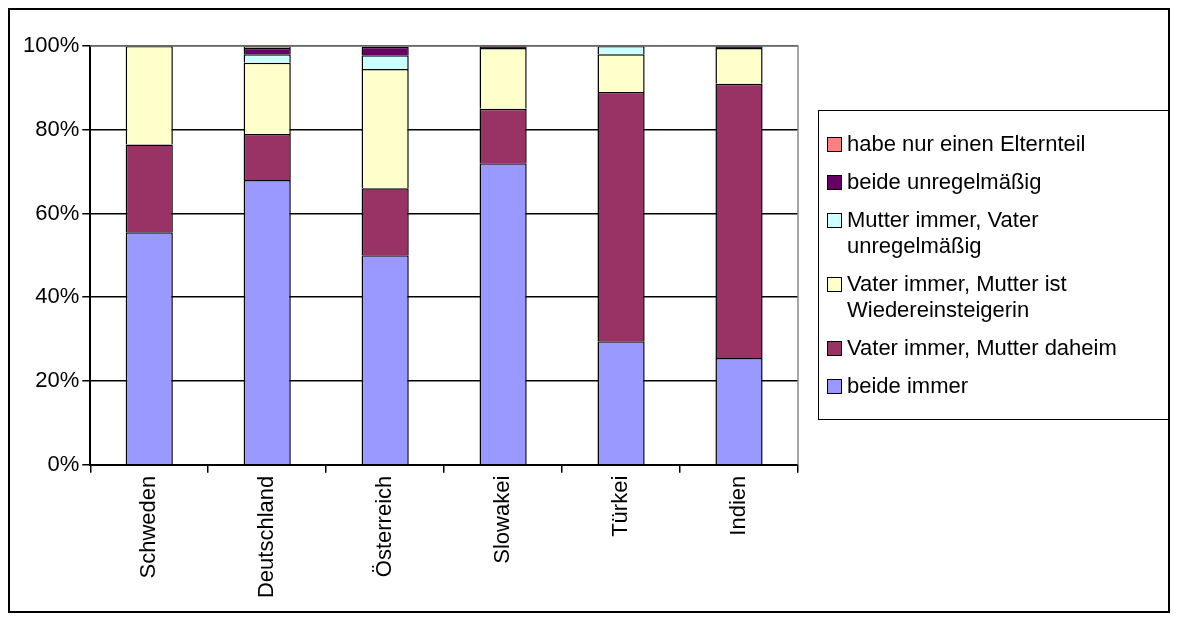 The height and width of the screenshot is (621, 1180). What do you see at coordinates (51, 45) in the screenshot?
I see `y-tick-label: 100%` at bounding box center [51, 45].